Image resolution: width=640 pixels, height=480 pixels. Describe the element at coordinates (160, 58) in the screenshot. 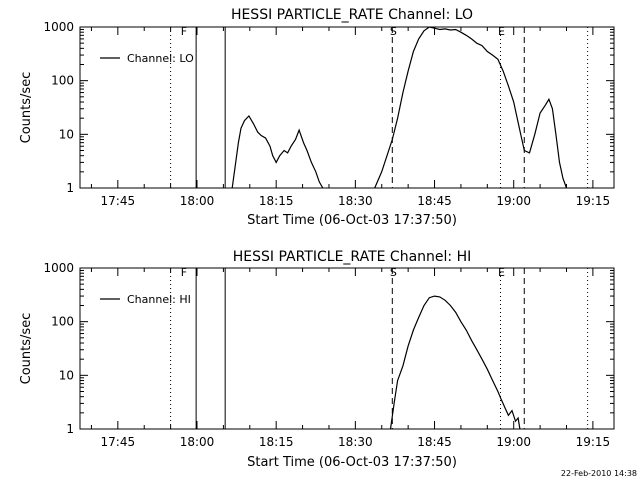

I see `legend-entry: Channel: LO` at that location.